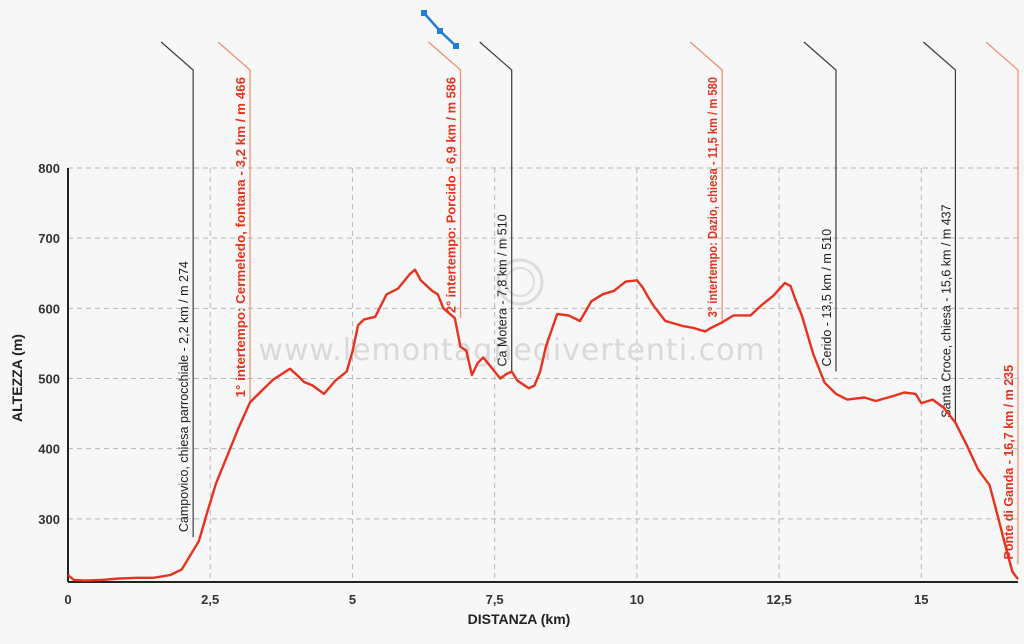  Describe the element at coordinates (778, 599) in the screenshot. I see `x-tick-label: 12,5` at that location.